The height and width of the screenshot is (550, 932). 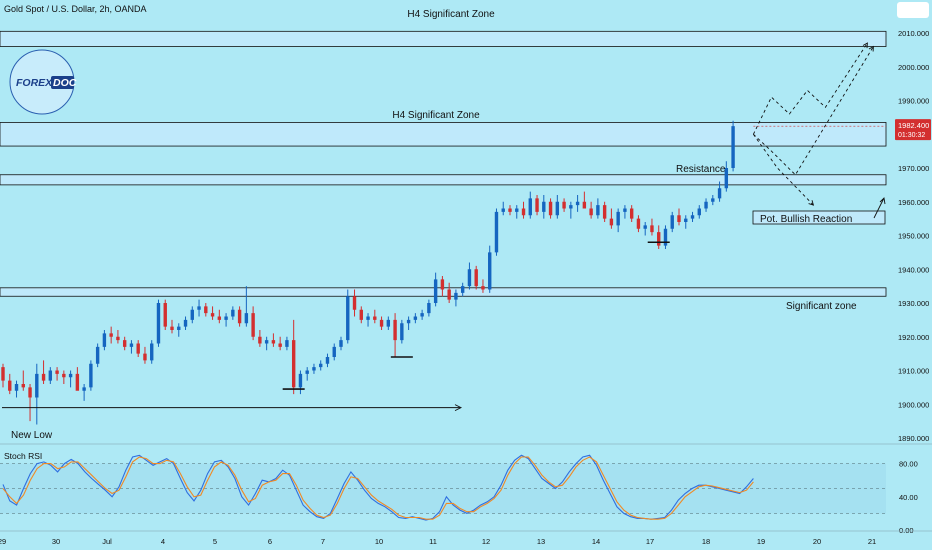 I want to click on x-tick-label: Jul, so click(x=107, y=541).